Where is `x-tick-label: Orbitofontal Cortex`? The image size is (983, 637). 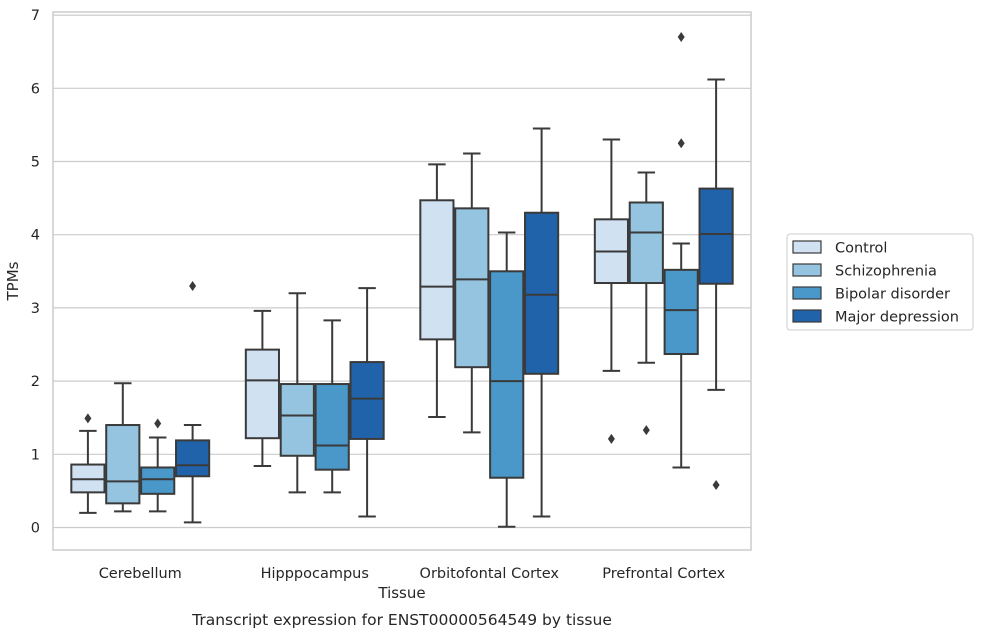
x-tick-label: Orbitofontal Cortex is located at coordinates (490, 574).